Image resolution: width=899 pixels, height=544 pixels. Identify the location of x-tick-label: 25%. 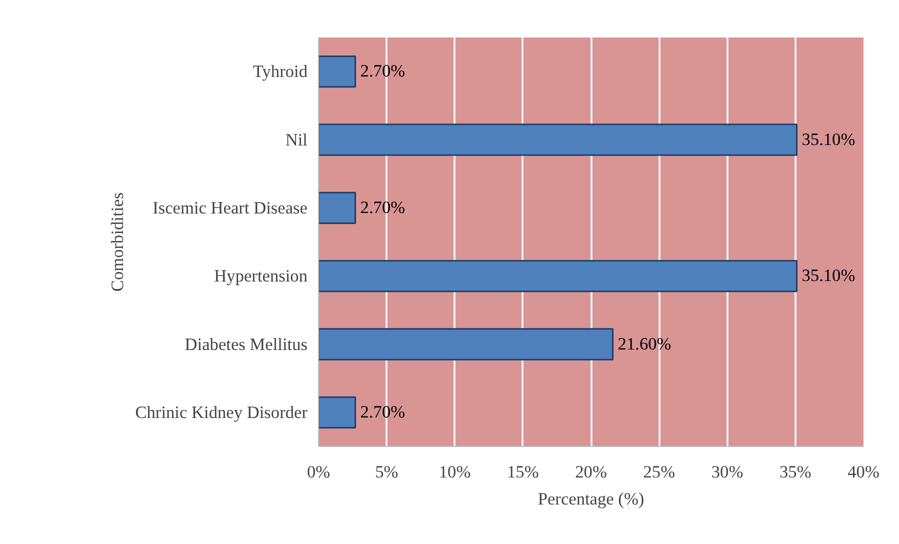
(659, 472).